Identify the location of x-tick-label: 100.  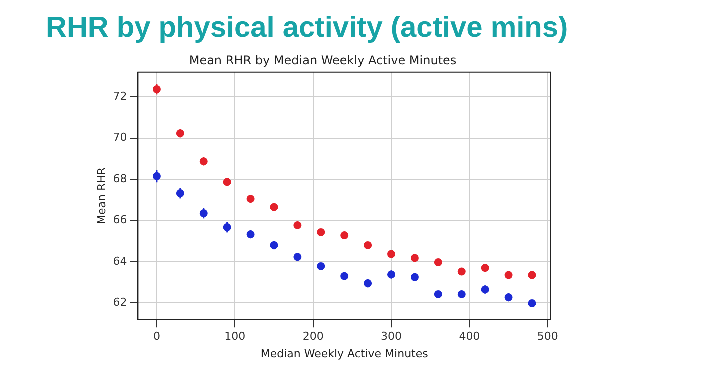
(235, 337).